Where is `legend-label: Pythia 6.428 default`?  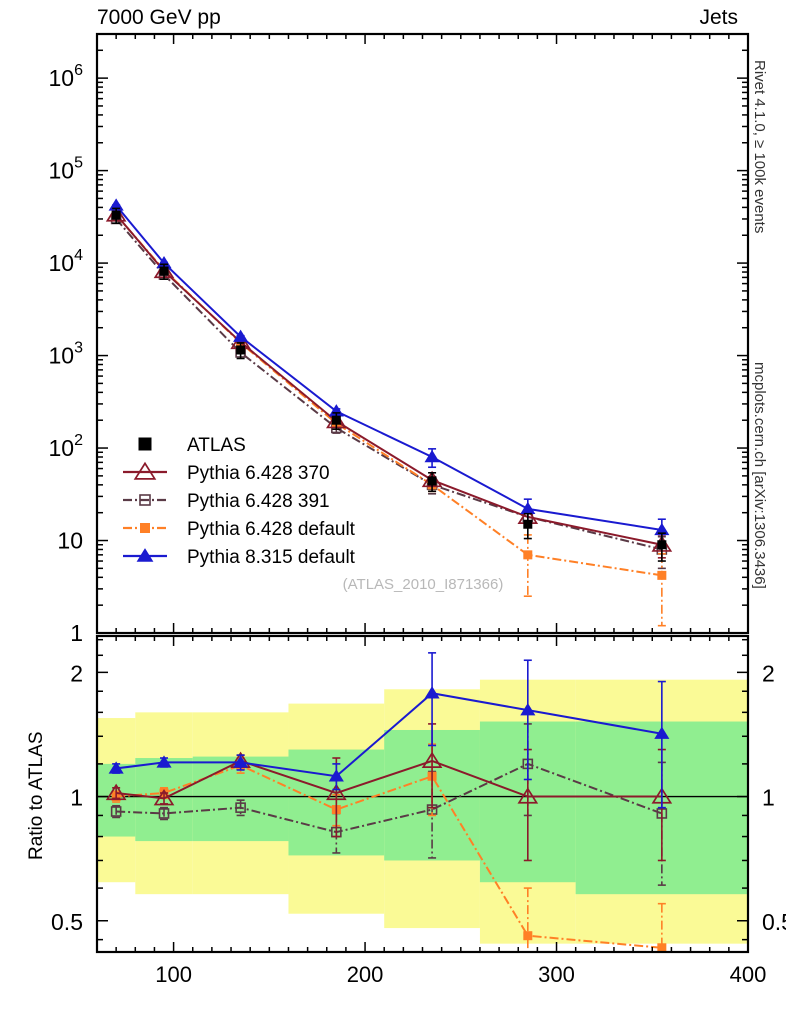 legend-label: Pythia 6.428 default is located at coordinates (271, 529).